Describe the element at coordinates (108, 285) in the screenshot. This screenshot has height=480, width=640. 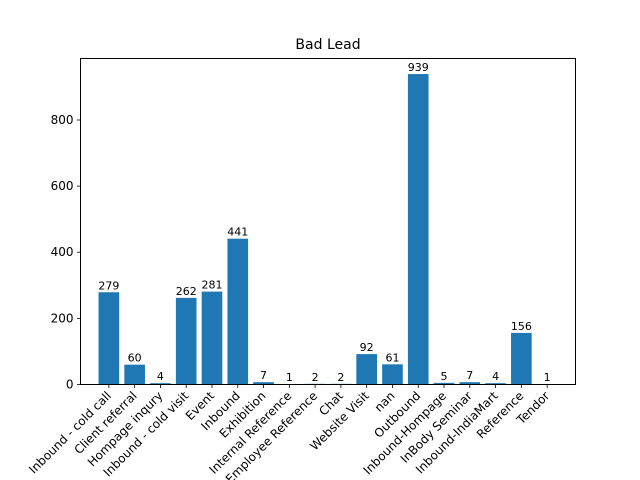
I see `data-label: 279` at that location.